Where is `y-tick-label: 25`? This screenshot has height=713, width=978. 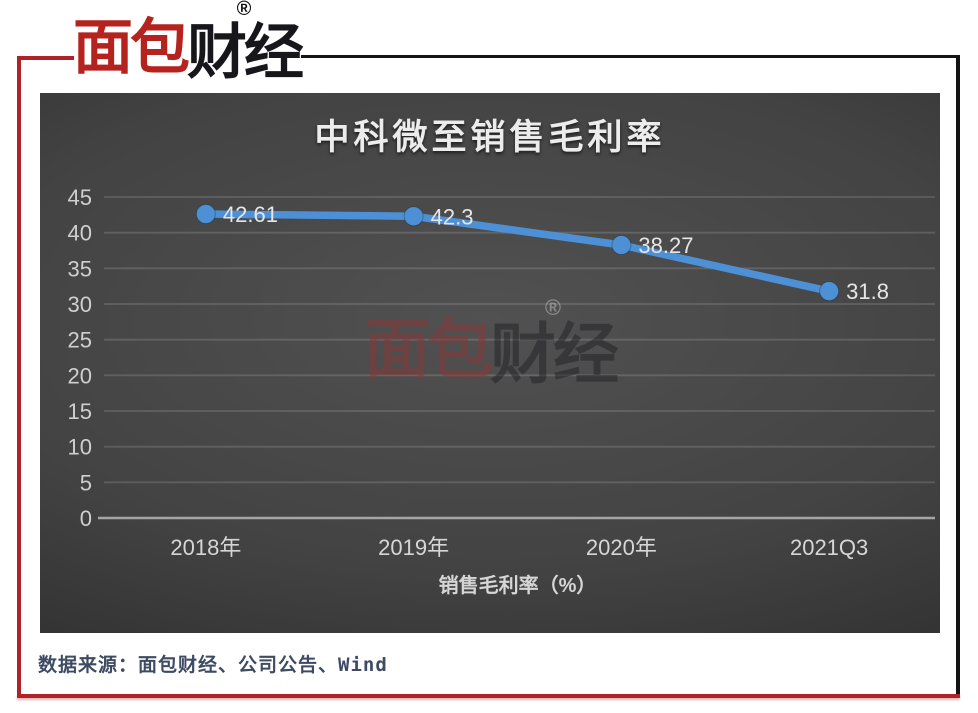 y-tick-label: 25 is located at coordinates (80, 340).